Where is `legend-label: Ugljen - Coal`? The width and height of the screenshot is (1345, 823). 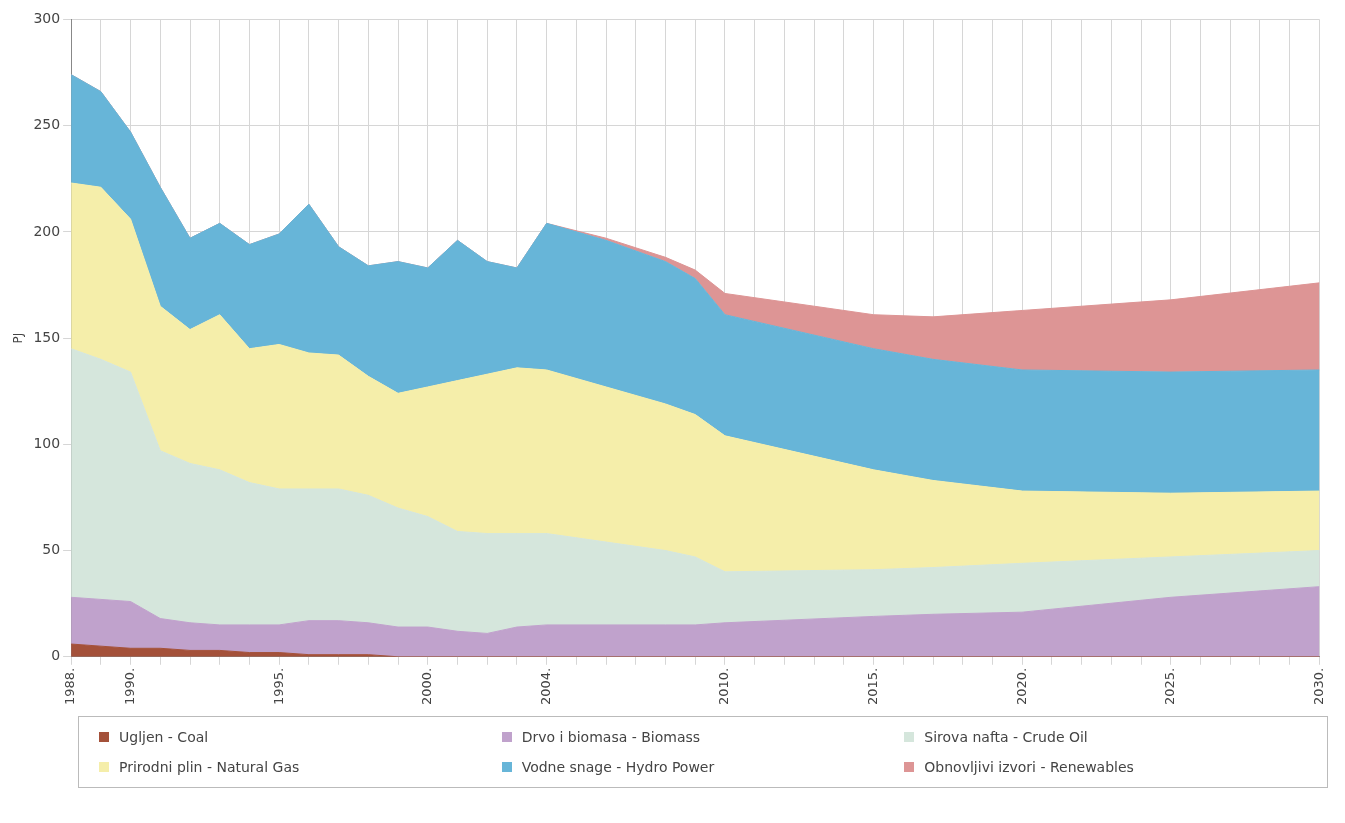 legend-label: Ugljen - Coal is located at coordinates (164, 737).